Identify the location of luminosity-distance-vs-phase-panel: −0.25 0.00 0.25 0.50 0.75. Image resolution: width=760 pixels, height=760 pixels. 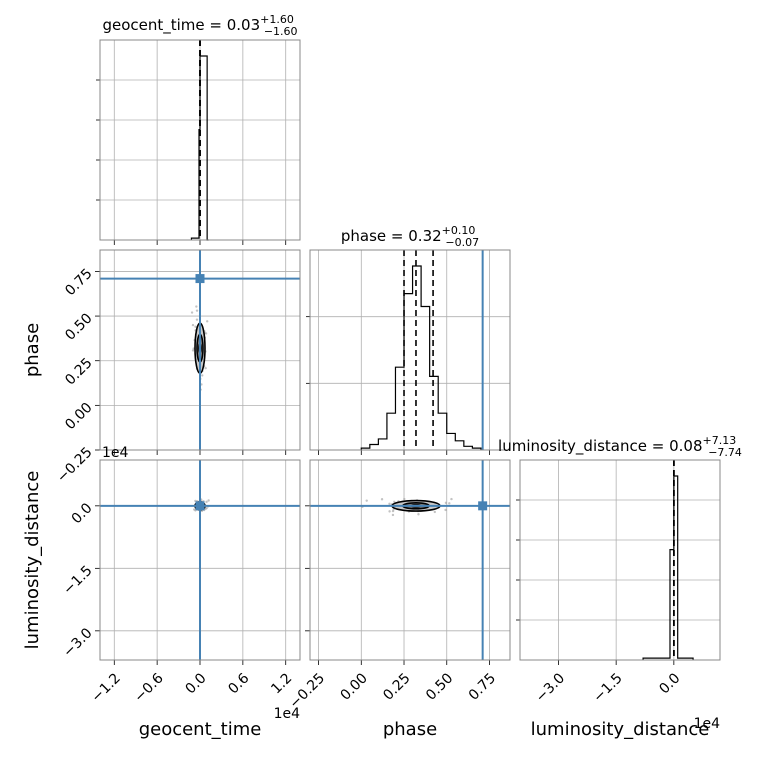
(398, 586).